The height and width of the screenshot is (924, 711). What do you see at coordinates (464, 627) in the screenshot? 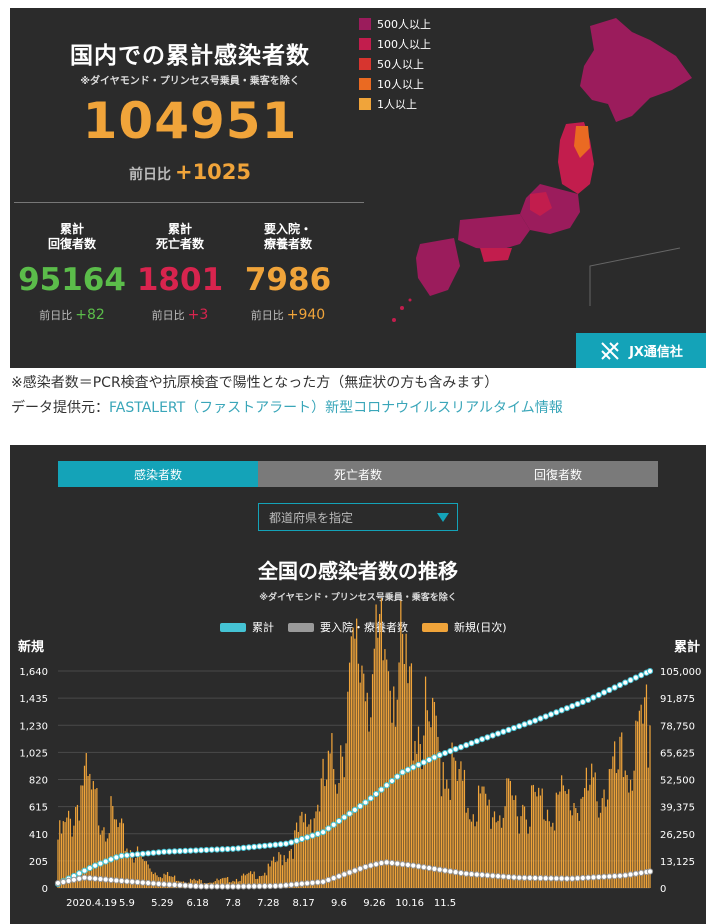
I see `legend-item: 新規(日次)` at bounding box center [464, 627].